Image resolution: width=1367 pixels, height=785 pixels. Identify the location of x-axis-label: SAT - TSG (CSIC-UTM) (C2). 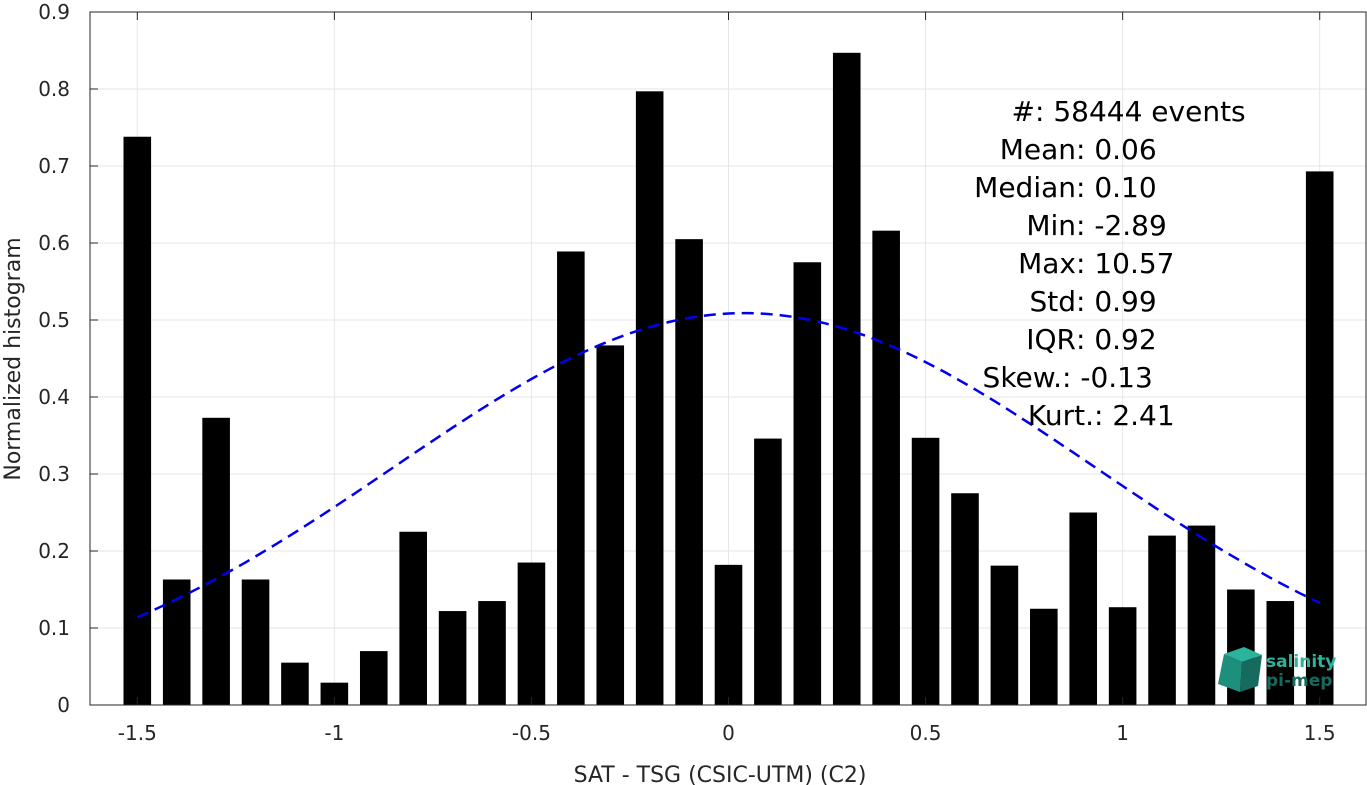
(720, 774).